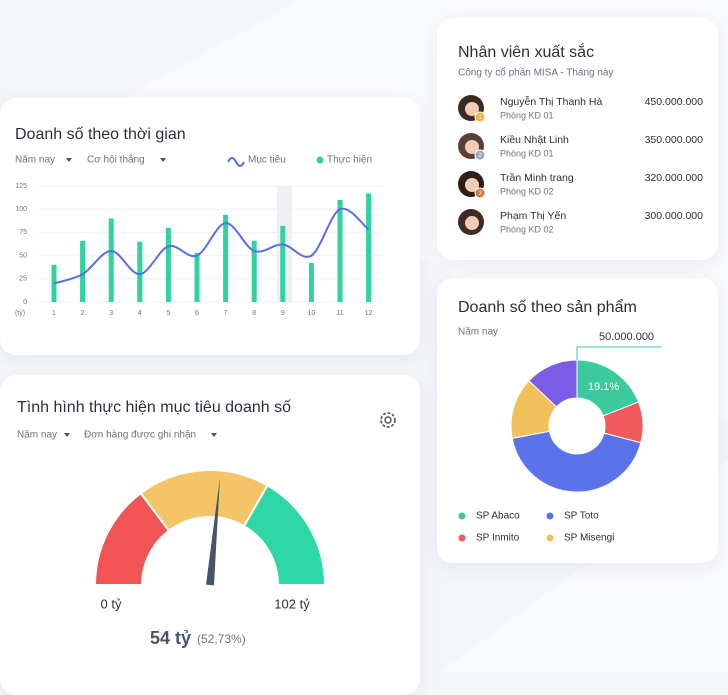 This screenshot has width=728, height=695. What do you see at coordinates (111, 313) in the screenshot?
I see `x-tick-label: 3` at bounding box center [111, 313].